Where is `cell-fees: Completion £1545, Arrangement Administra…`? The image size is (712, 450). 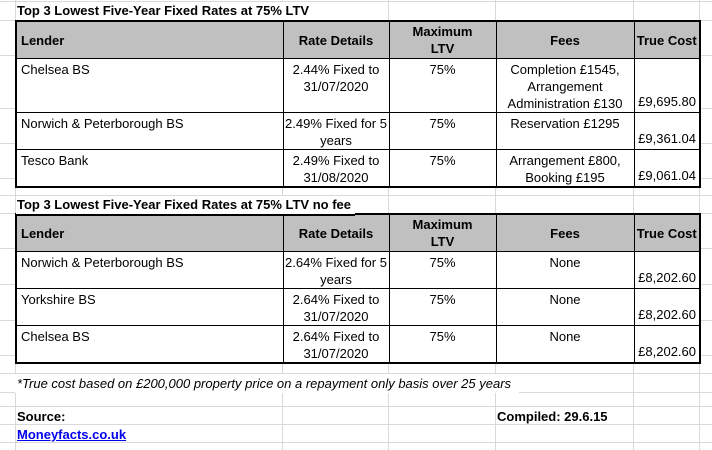
cell-fees: Completion £1545, Arrangement Administra… is located at coordinates (565, 85).